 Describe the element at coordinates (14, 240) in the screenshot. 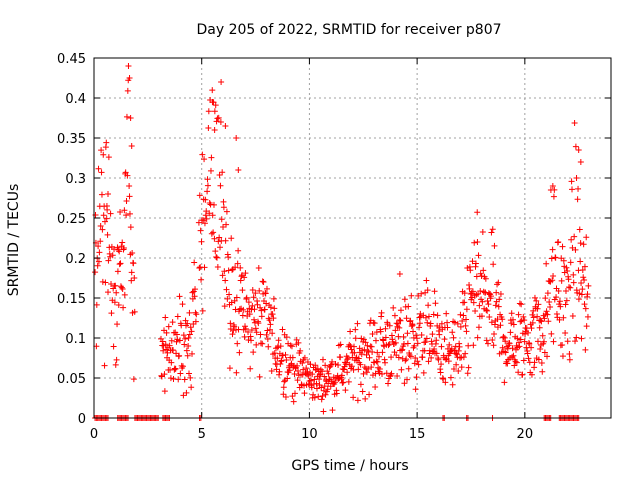

I see `y-axis-title: SRMTID / TECUs` at that location.